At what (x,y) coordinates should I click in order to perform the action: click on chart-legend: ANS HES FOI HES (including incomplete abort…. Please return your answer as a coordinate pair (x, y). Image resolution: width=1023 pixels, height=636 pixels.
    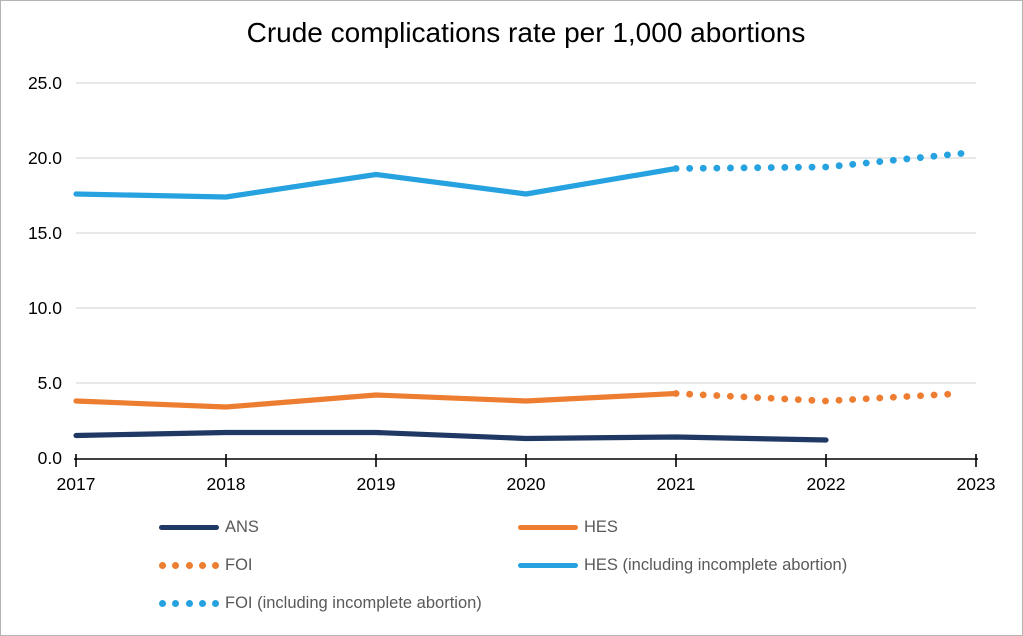
    Looking at the image, I should click on (578, 565).